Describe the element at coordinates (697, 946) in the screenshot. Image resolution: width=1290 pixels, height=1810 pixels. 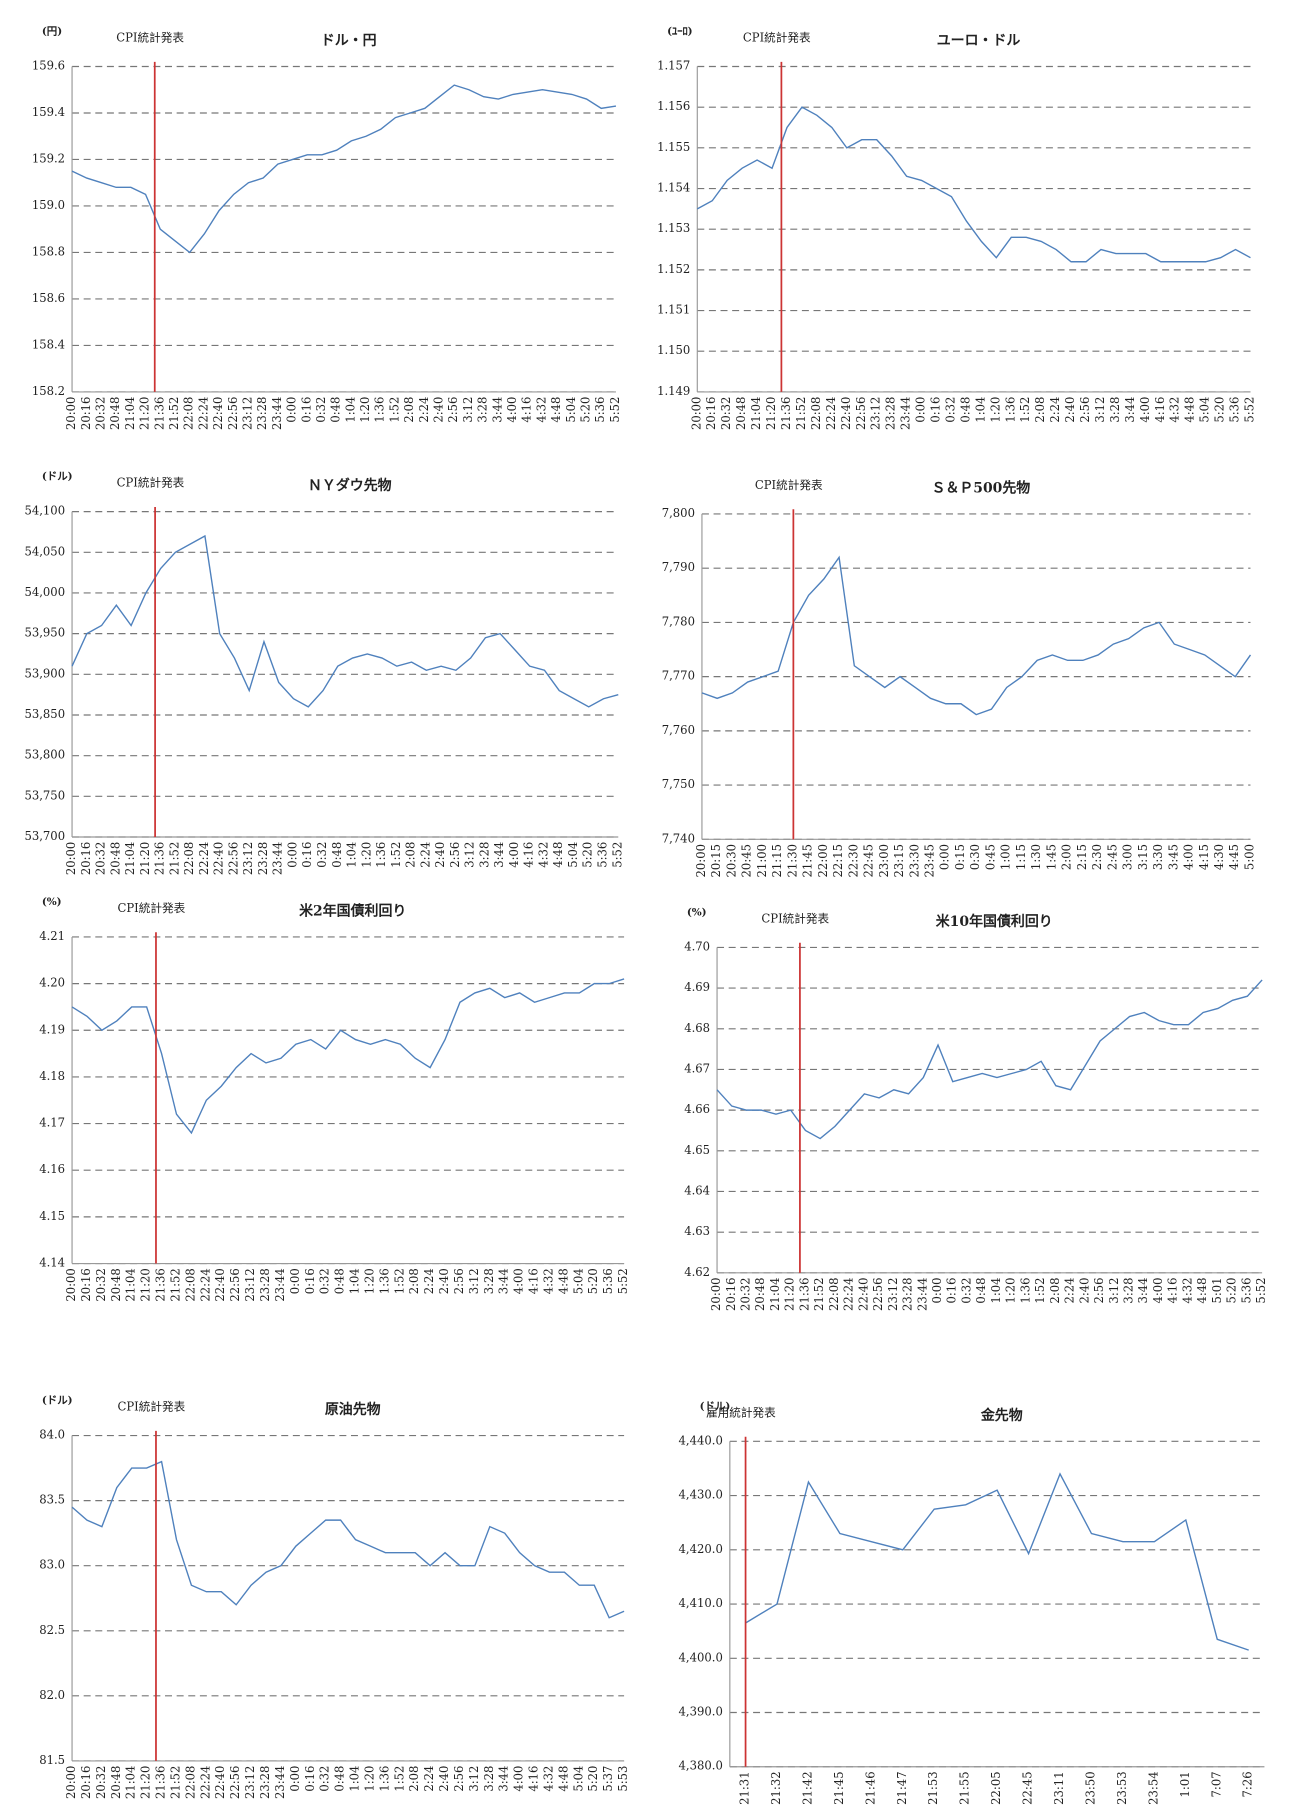
I see `y-tick-label: 4.70` at that location.